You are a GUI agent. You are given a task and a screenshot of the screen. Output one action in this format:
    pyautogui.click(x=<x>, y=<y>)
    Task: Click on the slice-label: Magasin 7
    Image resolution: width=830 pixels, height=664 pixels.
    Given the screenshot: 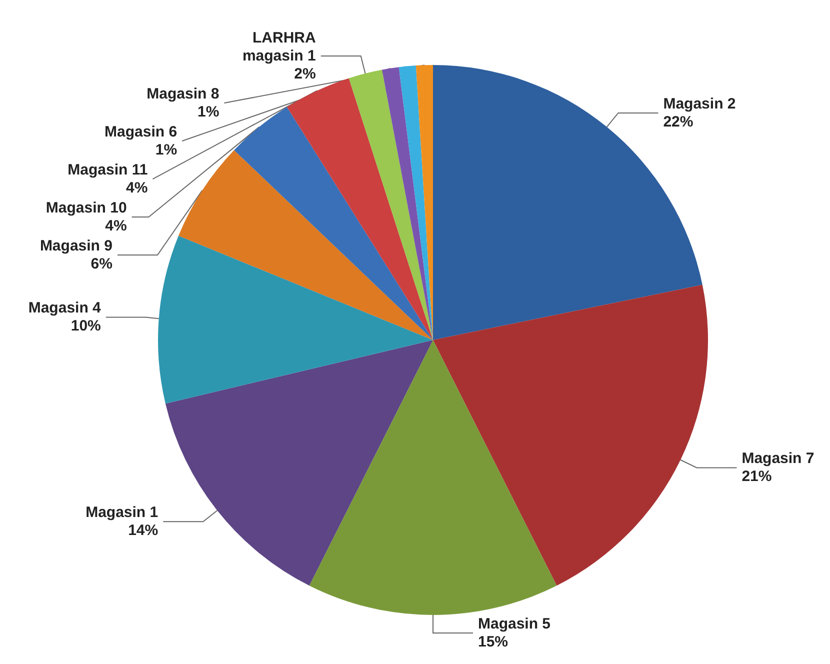 What is the action you would take?
    pyautogui.click(x=778, y=459)
    